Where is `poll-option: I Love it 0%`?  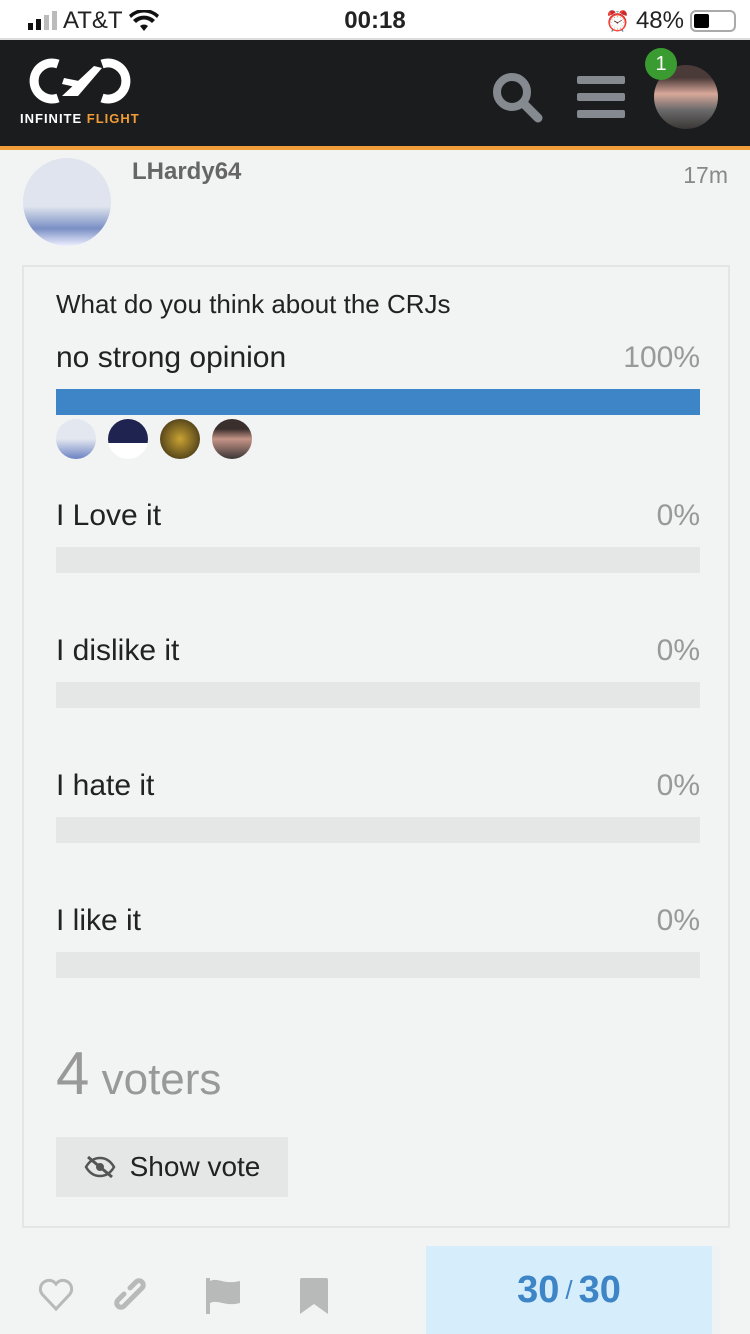 poll-option: I Love it 0% is located at coordinates (378, 536).